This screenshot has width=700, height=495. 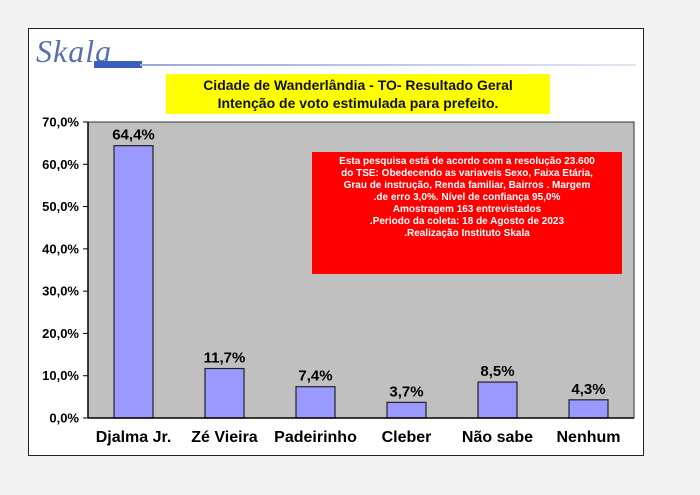 I want to click on logo-subtitle, so click(x=118, y=64).